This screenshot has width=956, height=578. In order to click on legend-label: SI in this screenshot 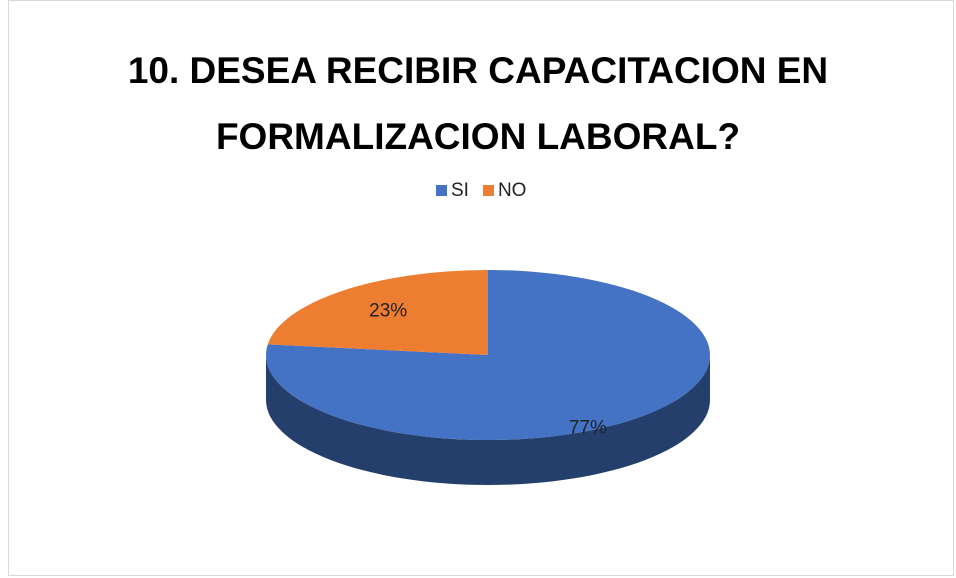, I will do `click(460, 190)`.